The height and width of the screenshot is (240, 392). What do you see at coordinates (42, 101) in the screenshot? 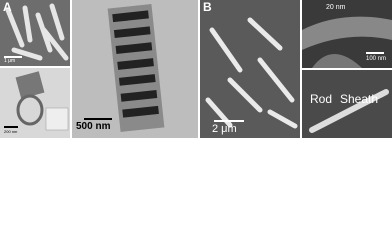
I see `ring-drawing` at bounding box center [42, 101].